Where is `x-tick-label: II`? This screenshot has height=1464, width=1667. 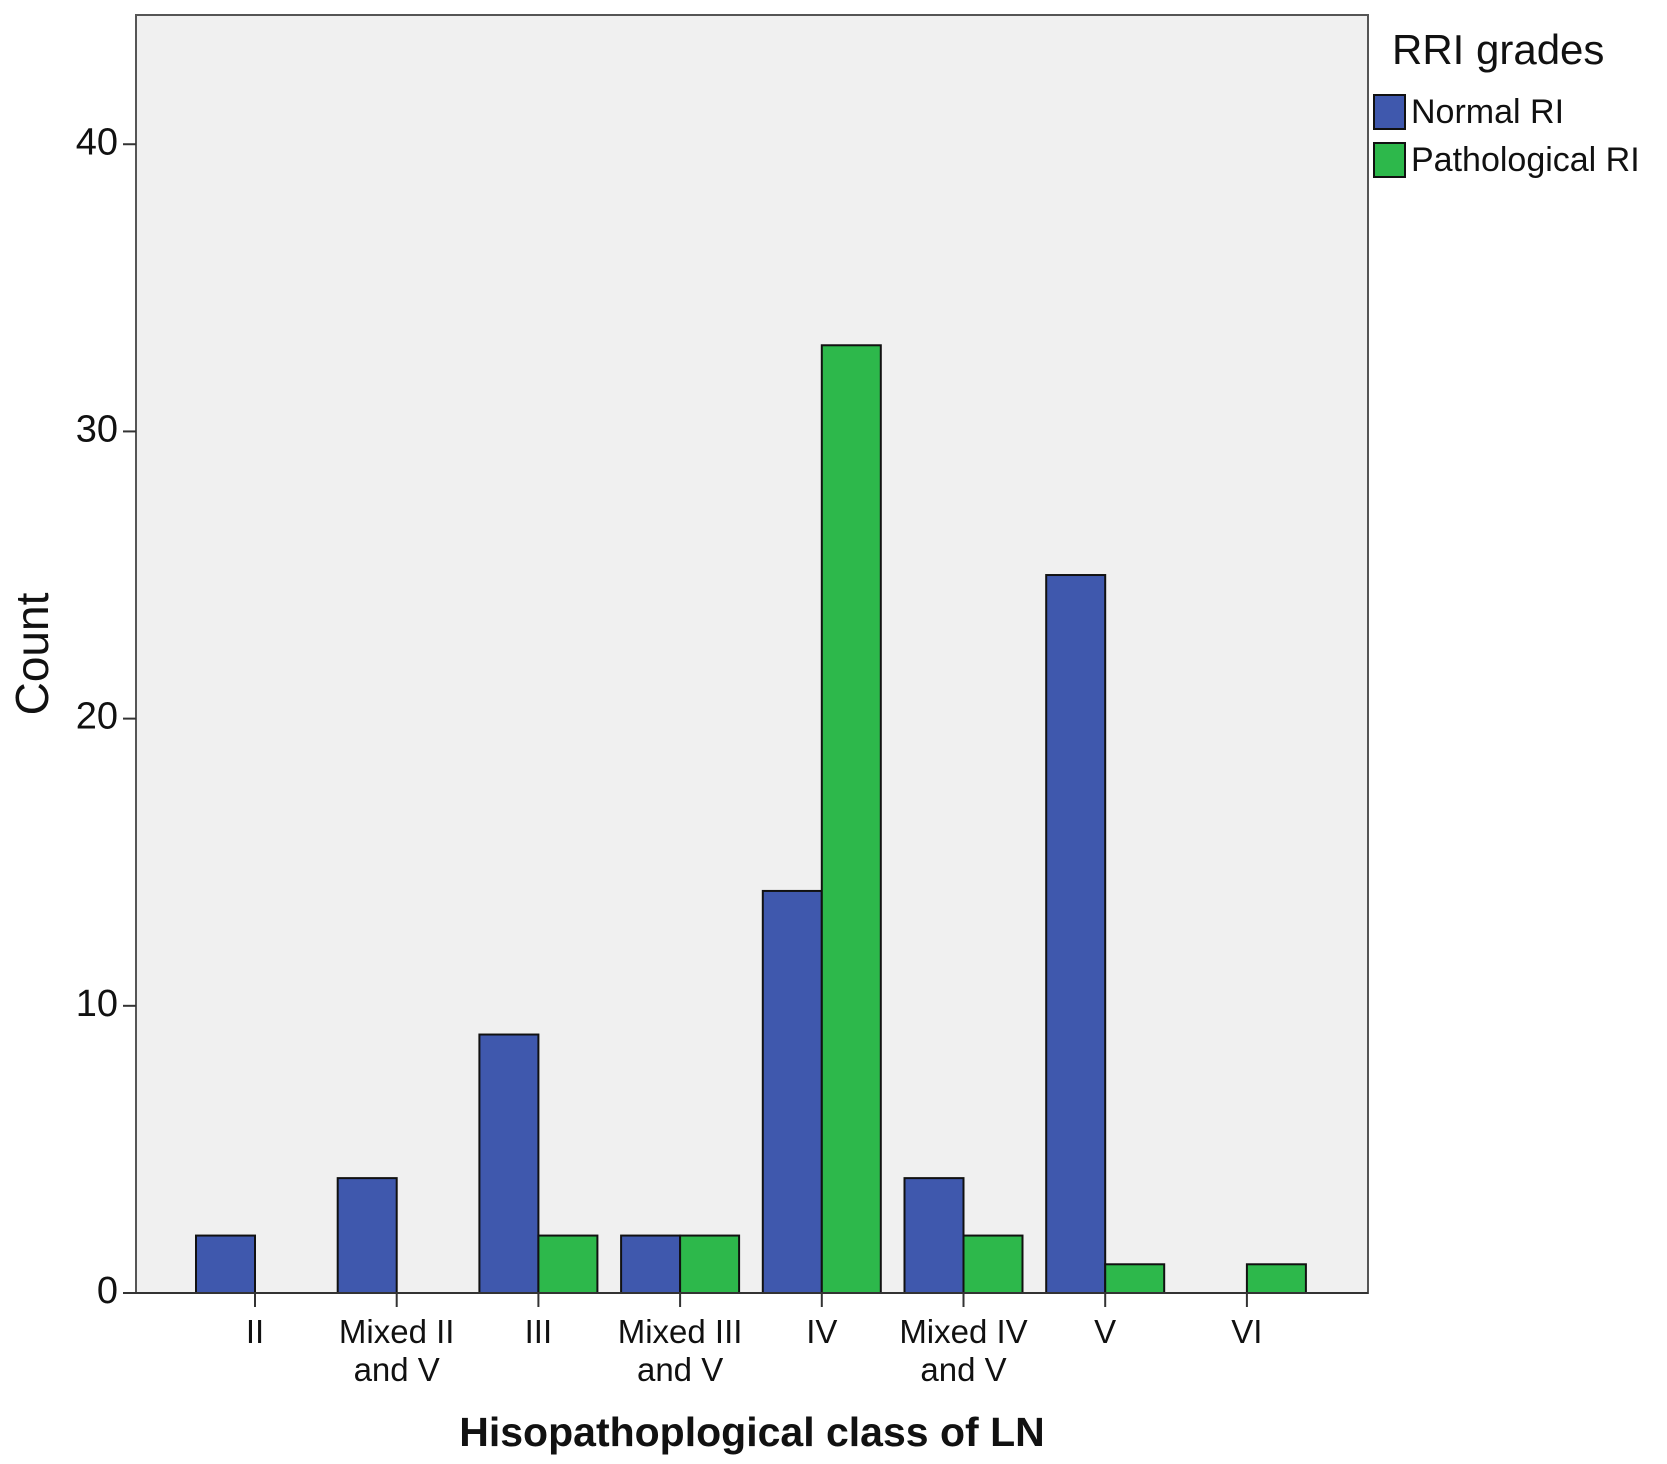 x-tick-label: II is located at coordinates (255, 1331).